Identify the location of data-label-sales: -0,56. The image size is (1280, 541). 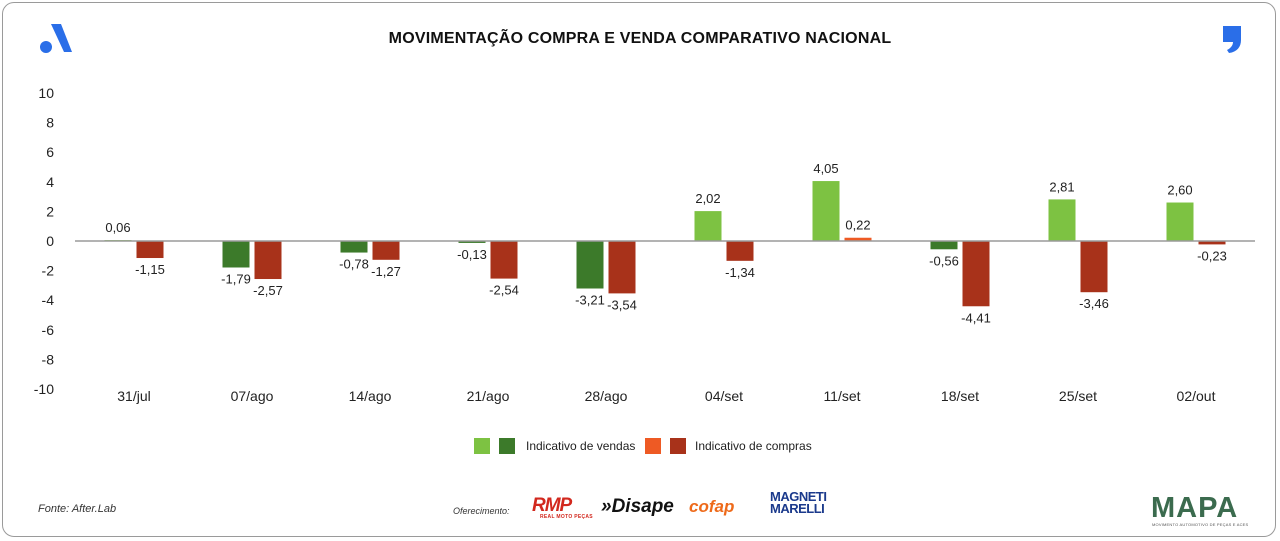
(944, 260).